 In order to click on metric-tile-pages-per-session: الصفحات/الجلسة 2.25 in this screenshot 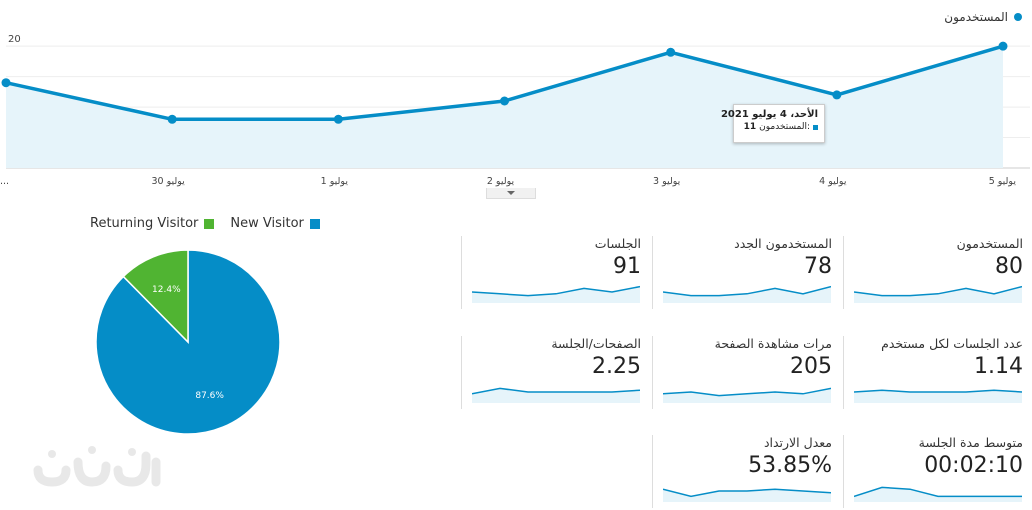, I will do `click(551, 372)`.